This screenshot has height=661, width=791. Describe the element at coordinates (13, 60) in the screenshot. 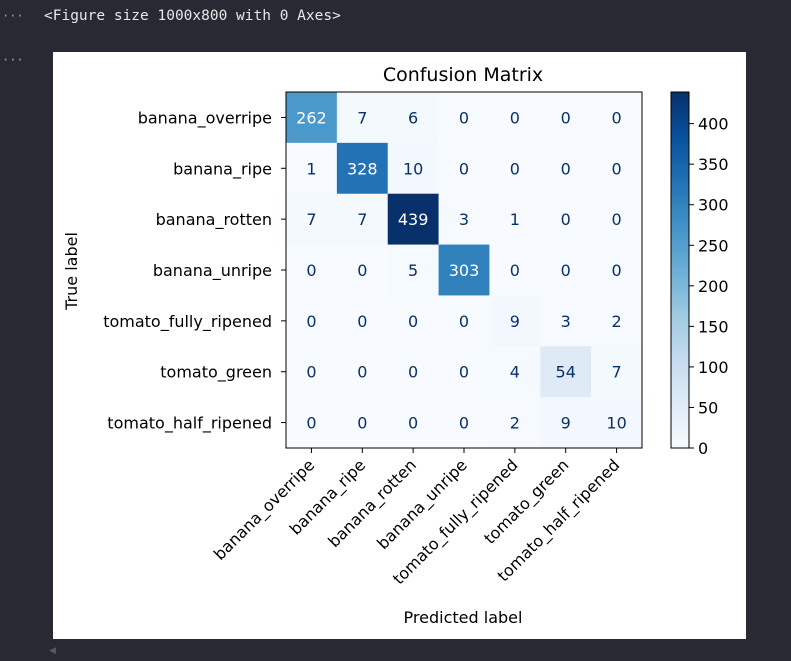

I see `output-marker: ···` at that location.